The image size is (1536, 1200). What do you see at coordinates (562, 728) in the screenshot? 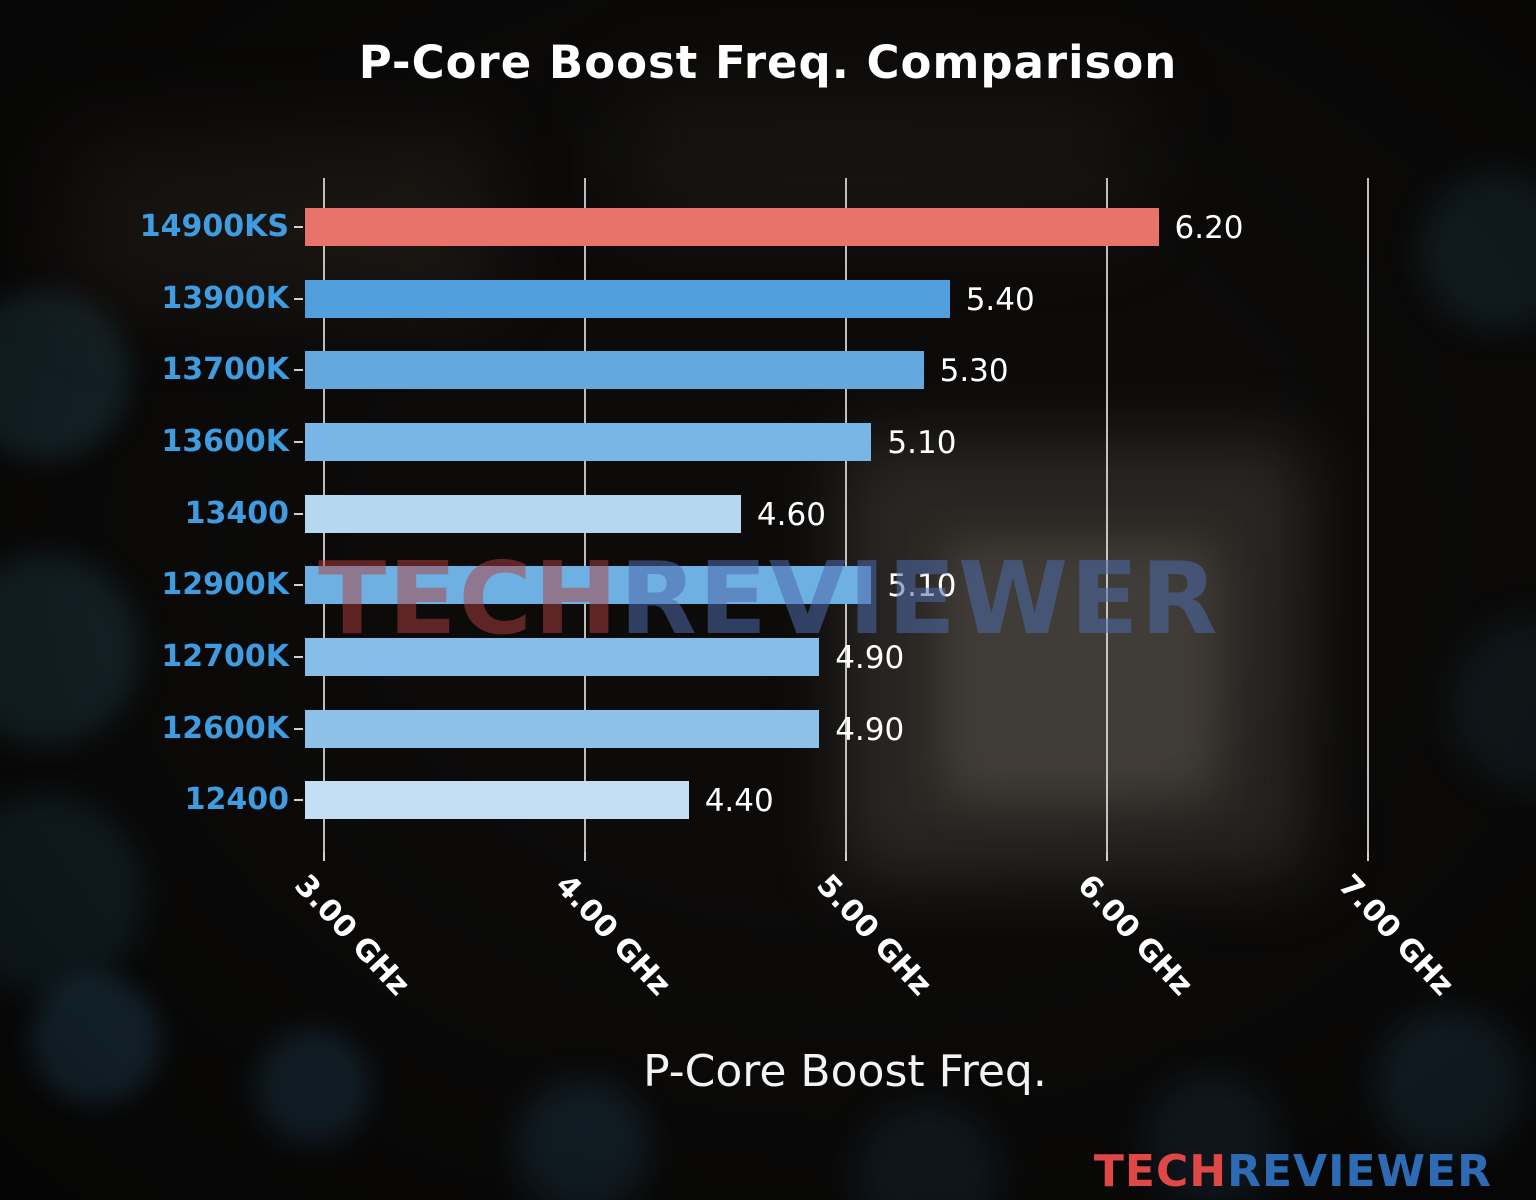
I see `bar-12600k` at bounding box center [562, 728].